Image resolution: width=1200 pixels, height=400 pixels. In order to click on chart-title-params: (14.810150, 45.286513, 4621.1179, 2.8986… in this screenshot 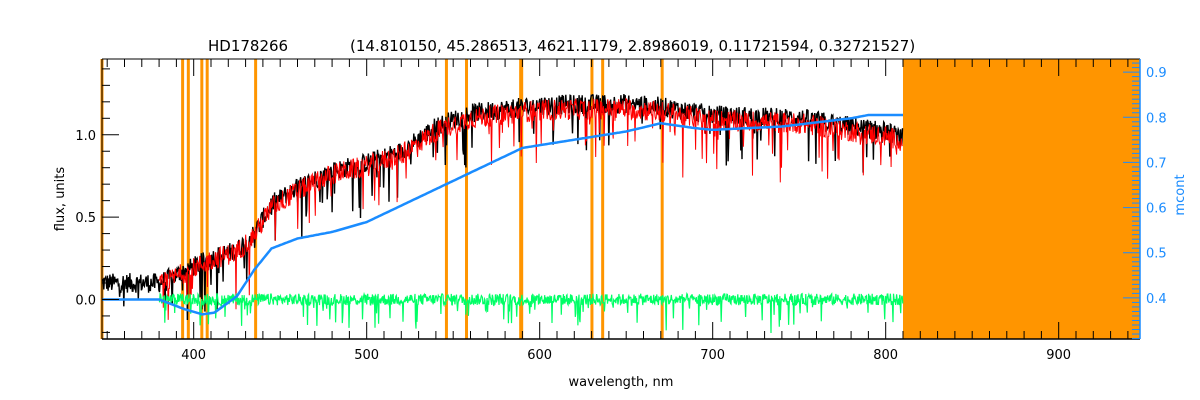, I will do `click(632, 46)`.